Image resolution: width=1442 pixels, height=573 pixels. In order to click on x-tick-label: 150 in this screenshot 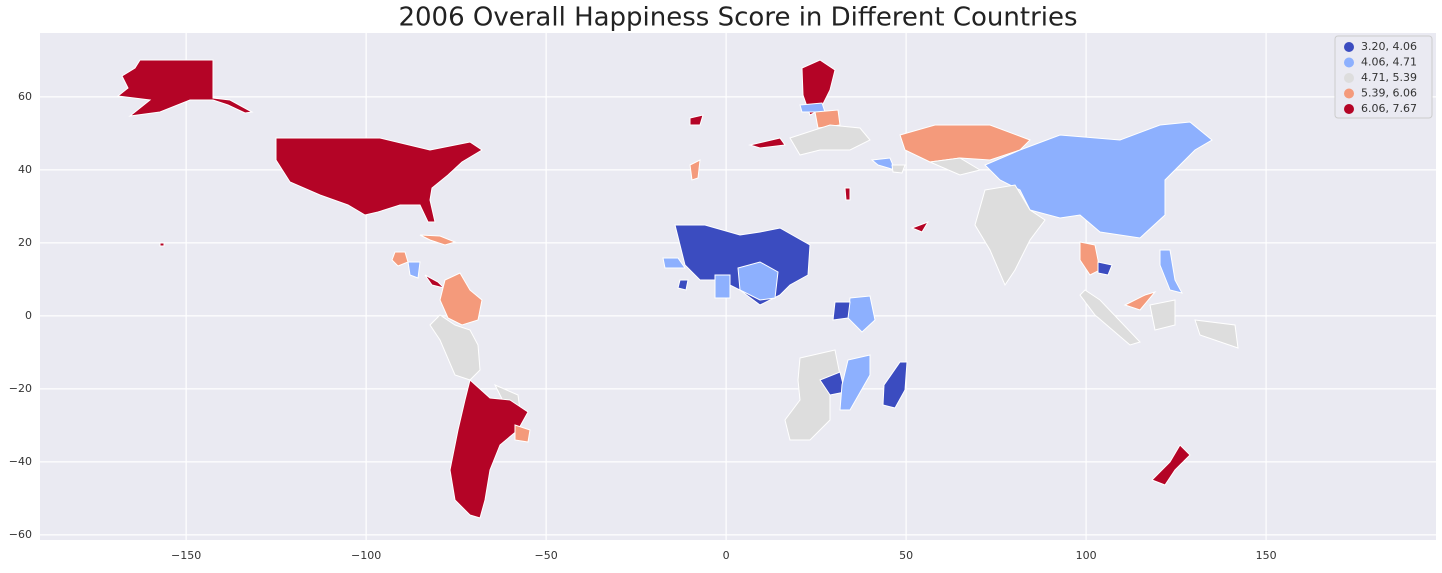, I will do `click(1266, 555)`.